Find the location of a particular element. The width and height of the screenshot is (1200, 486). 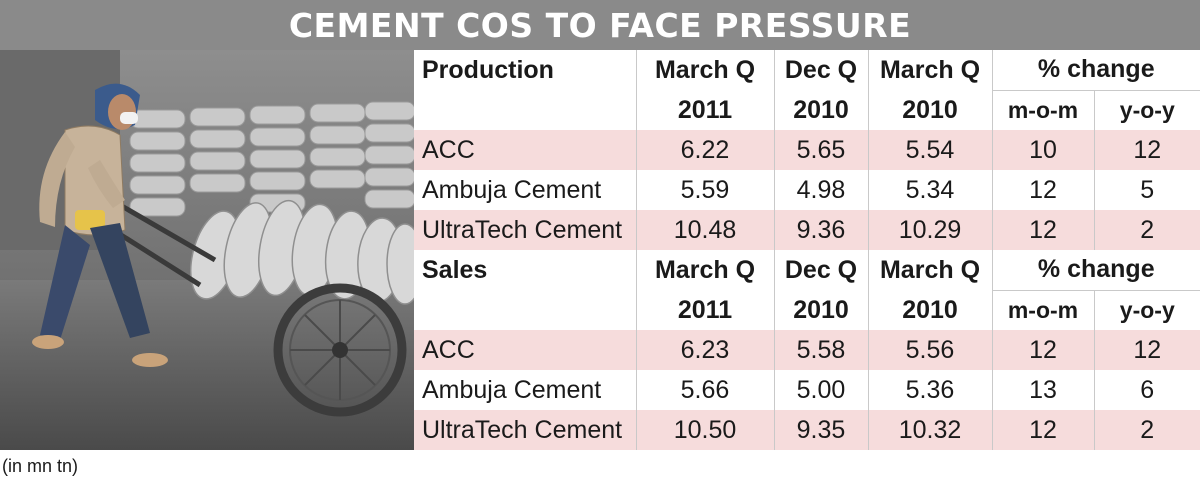

table-cell: 5 is located at coordinates (1147, 190).